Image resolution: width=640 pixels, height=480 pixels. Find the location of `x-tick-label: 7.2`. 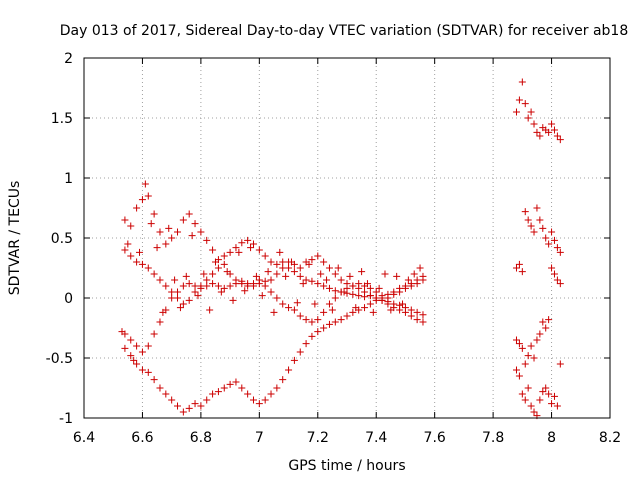

x-tick-label: 7.2 is located at coordinates (318, 438).